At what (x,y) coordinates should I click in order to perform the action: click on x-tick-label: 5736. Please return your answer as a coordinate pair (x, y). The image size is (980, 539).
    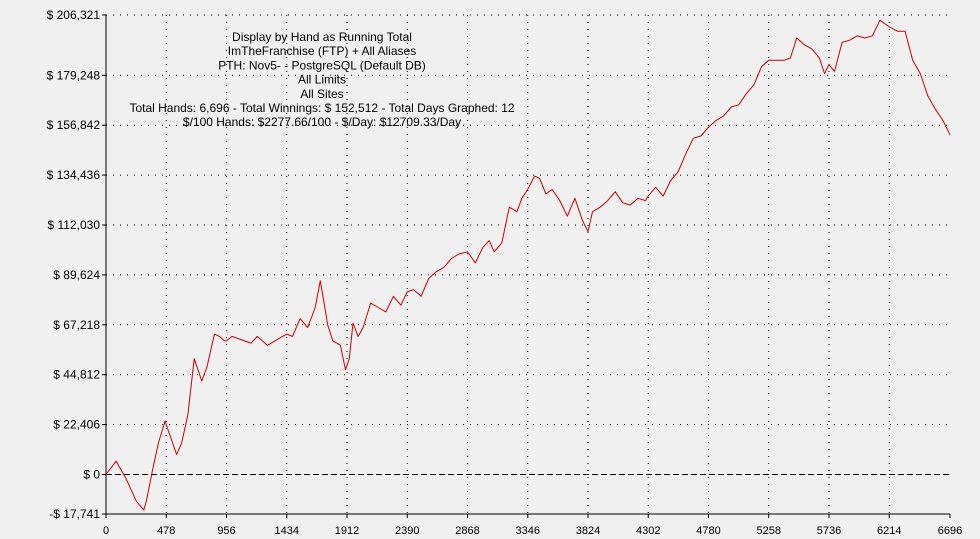
    Looking at the image, I should click on (829, 531).